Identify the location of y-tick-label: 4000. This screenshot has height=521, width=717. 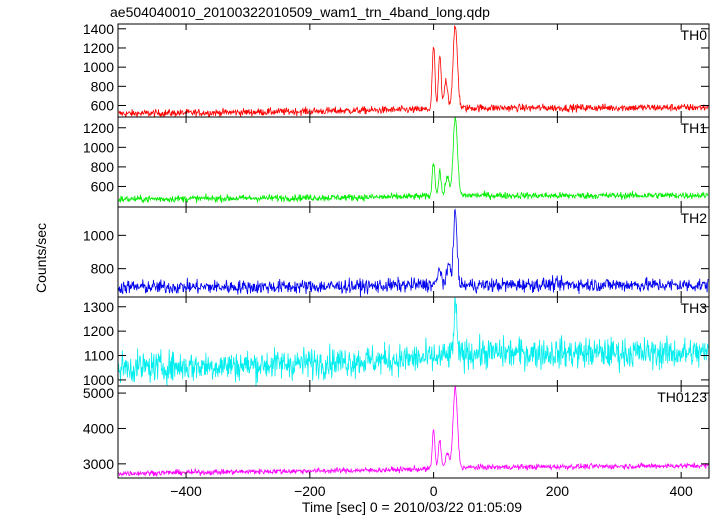
(98, 428).